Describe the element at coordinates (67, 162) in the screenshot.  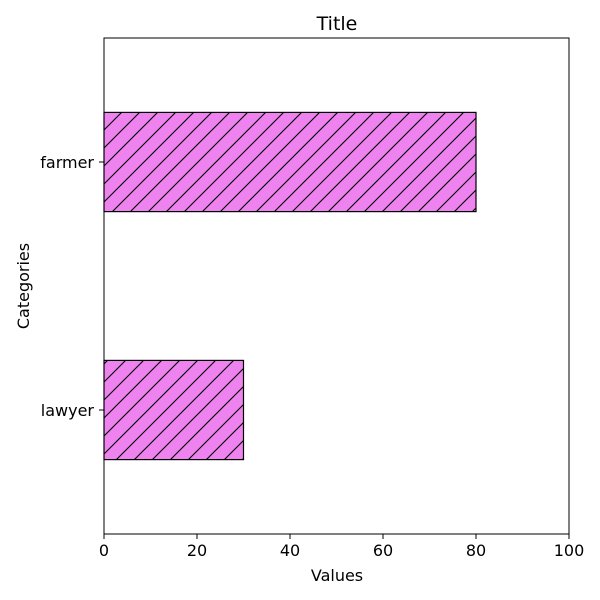
I see `y-tick-label-farmer: farmer` at that location.